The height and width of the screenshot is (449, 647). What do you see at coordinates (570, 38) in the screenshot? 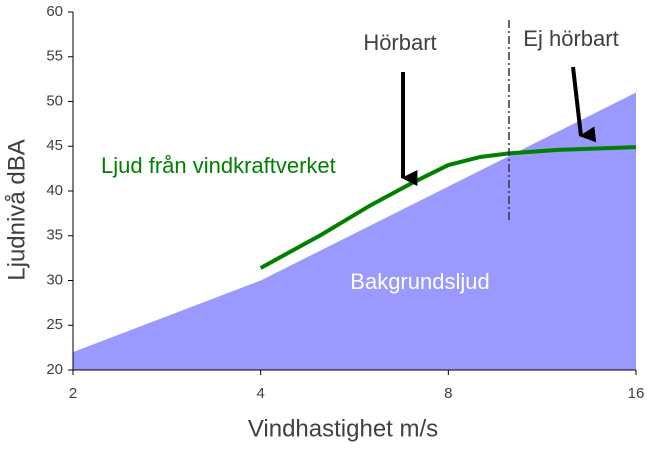
I see `annotation: Ej hörbart` at bounding box center [570, 38].